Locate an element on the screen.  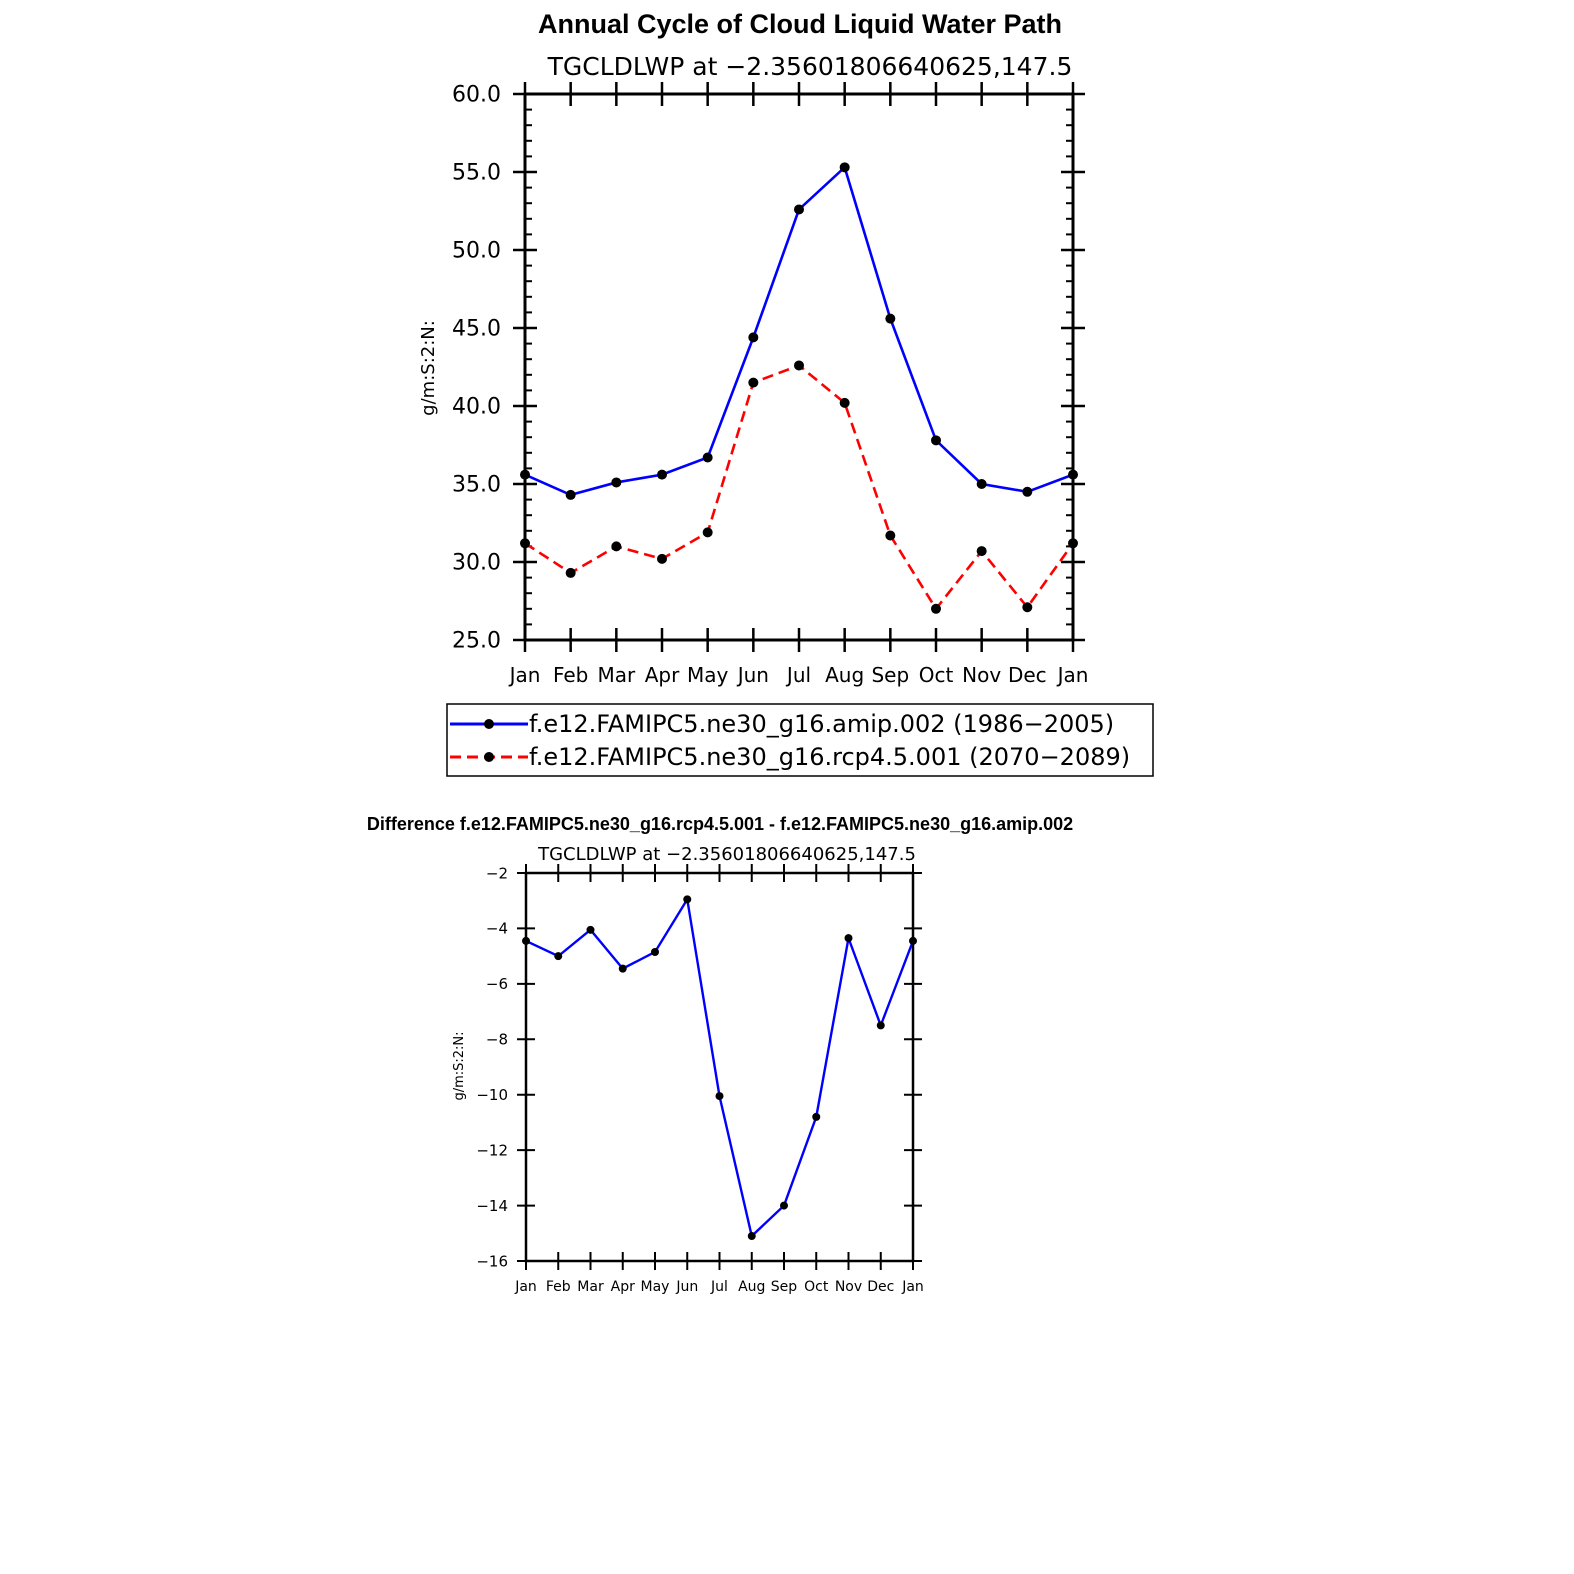
main-y-tick-label: 60.0 is located at coordinates (476, 95).